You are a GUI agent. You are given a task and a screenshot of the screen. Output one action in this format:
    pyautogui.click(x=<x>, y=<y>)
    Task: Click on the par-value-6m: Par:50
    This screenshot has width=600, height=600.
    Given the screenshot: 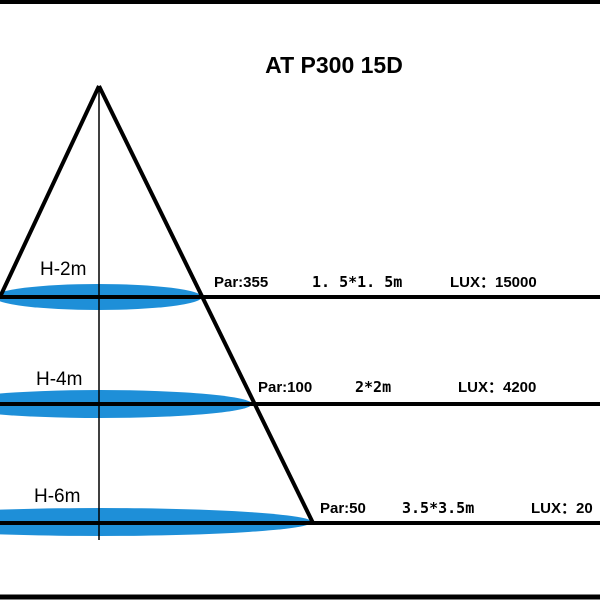 What is the action you would take?
    pyautogui.click(x=343, y=508)
    